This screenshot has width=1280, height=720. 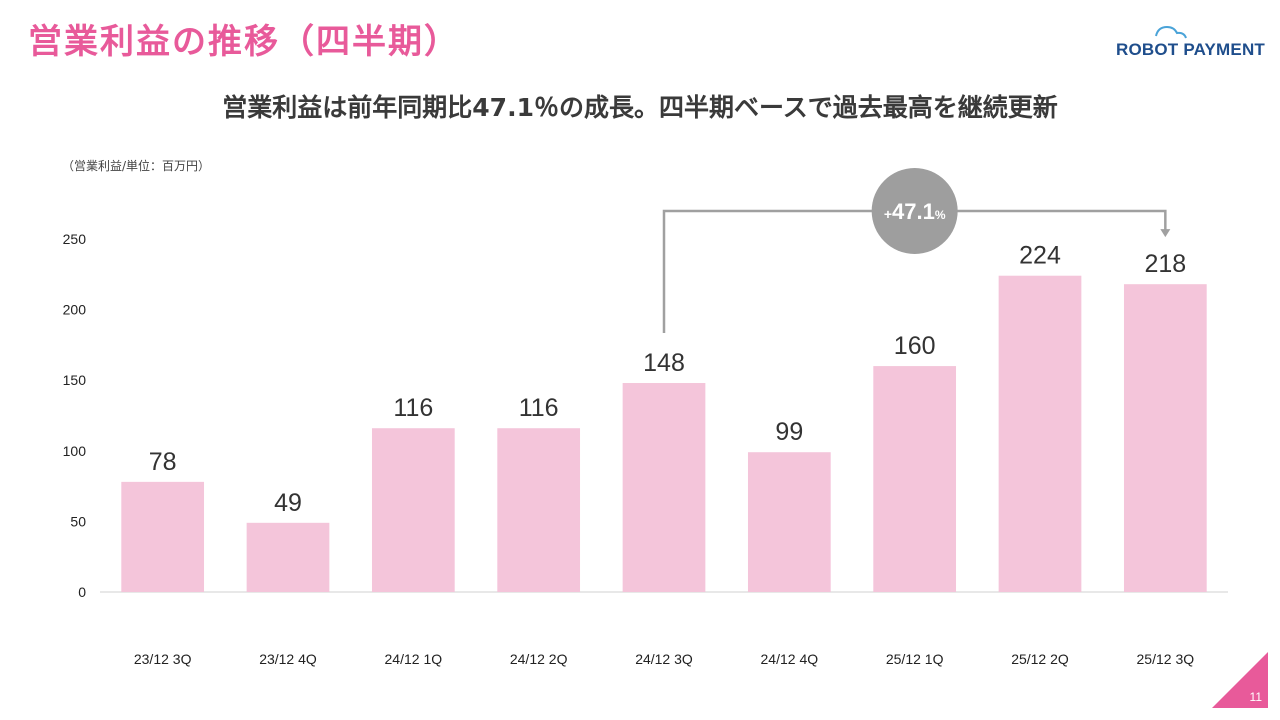 What do you see at coordinates (1165, 264) in the screenshot?
I see `data-label: 218` at bounding box center [1165, 264].